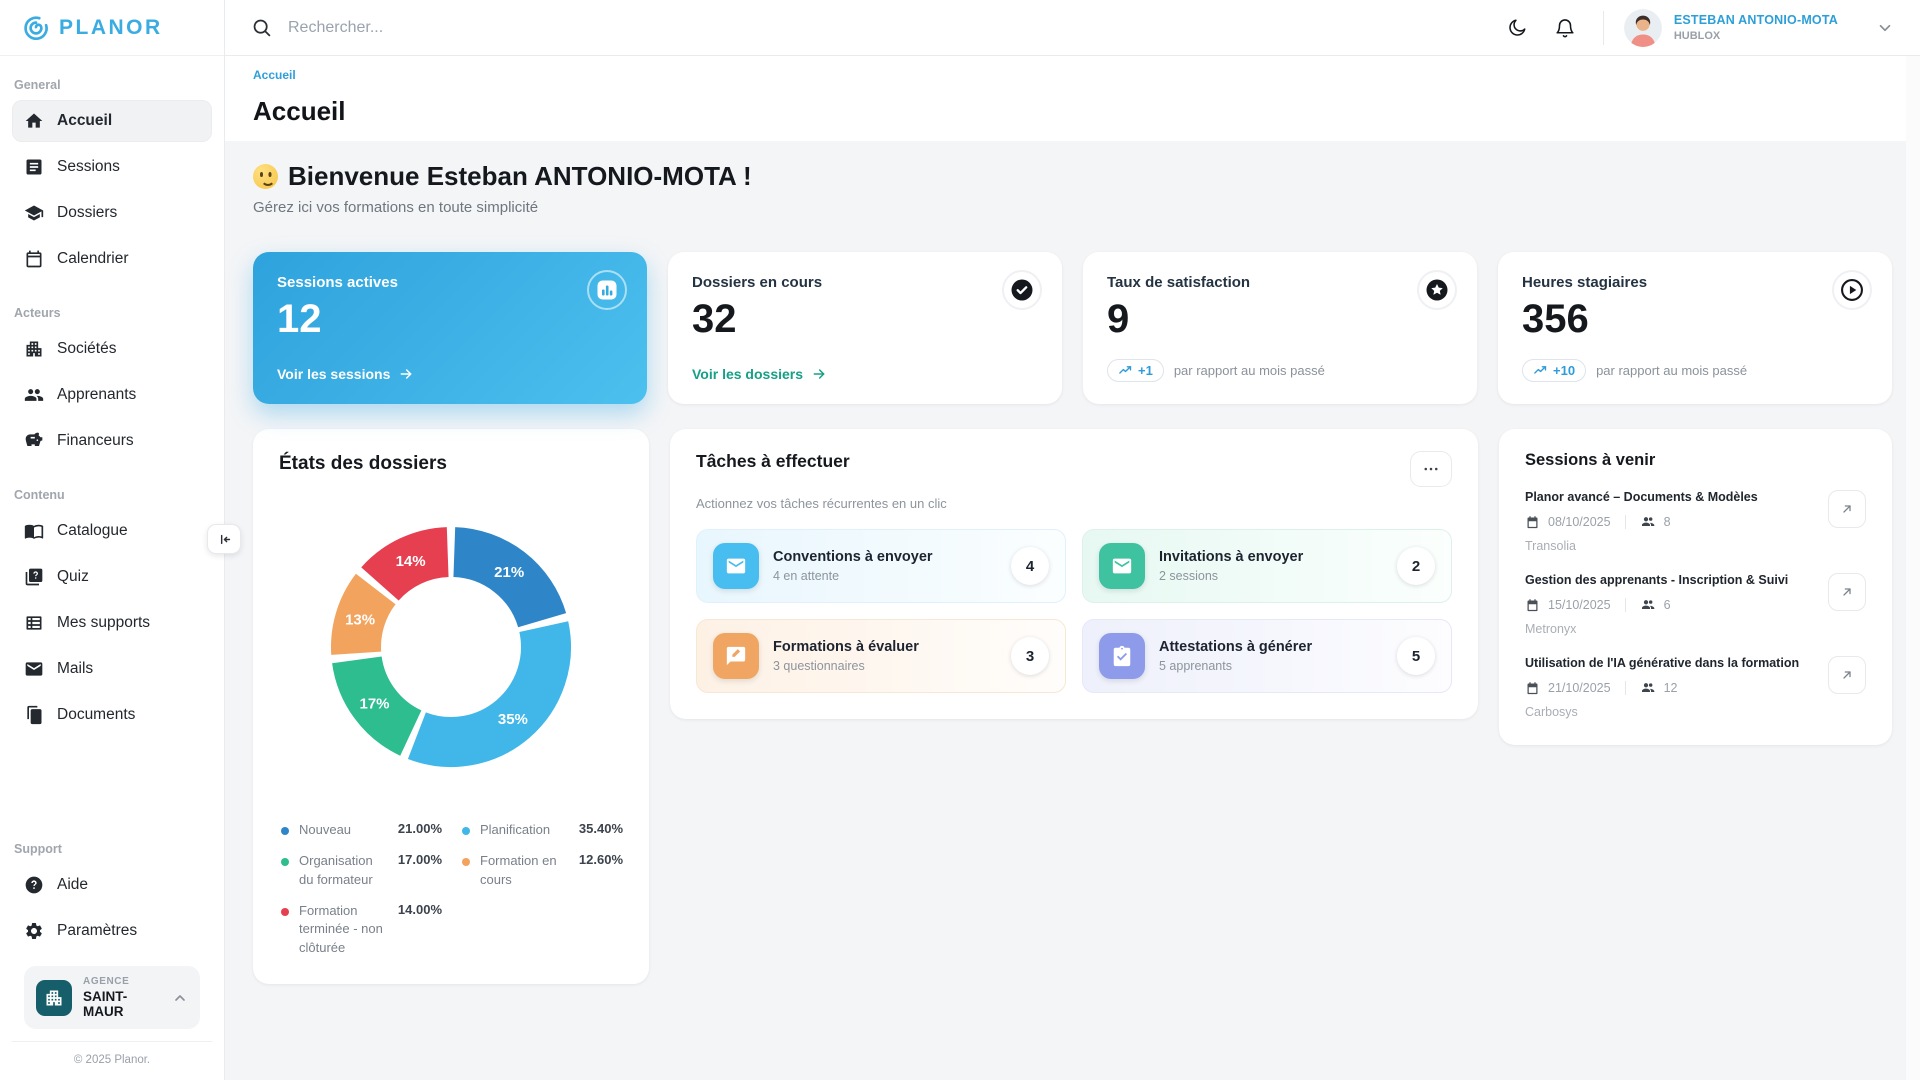 This screenshot has height=1080, width=1920. What do you see at coordinates (736, 656) in the screenshot?
I see `rate-review-icon` at bounding box center [736, 656].